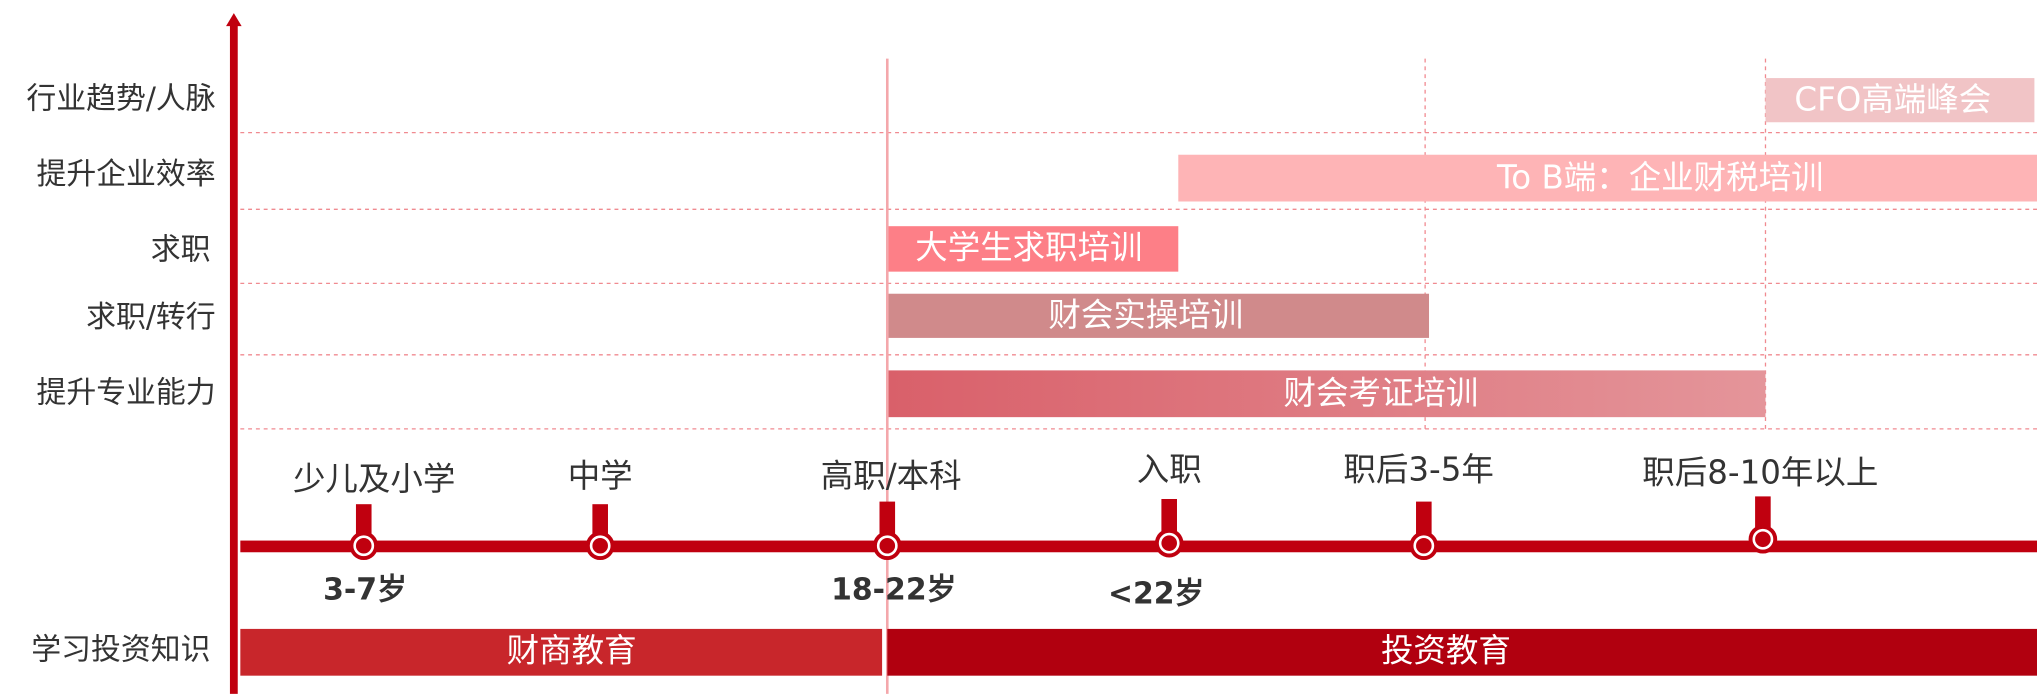 This screenshot has height=694, width=2037. I want to click on stage-label: 职后8-10年以上, so click(1760, 472).